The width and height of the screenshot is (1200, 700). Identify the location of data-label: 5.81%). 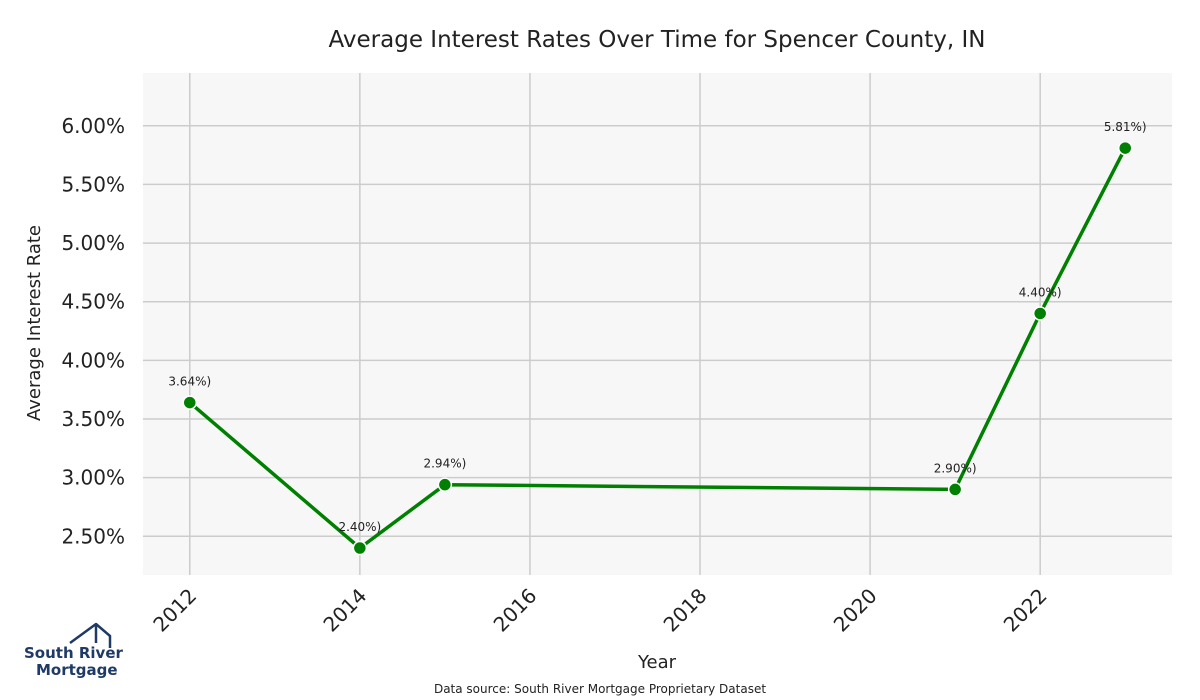
(1125, 127).